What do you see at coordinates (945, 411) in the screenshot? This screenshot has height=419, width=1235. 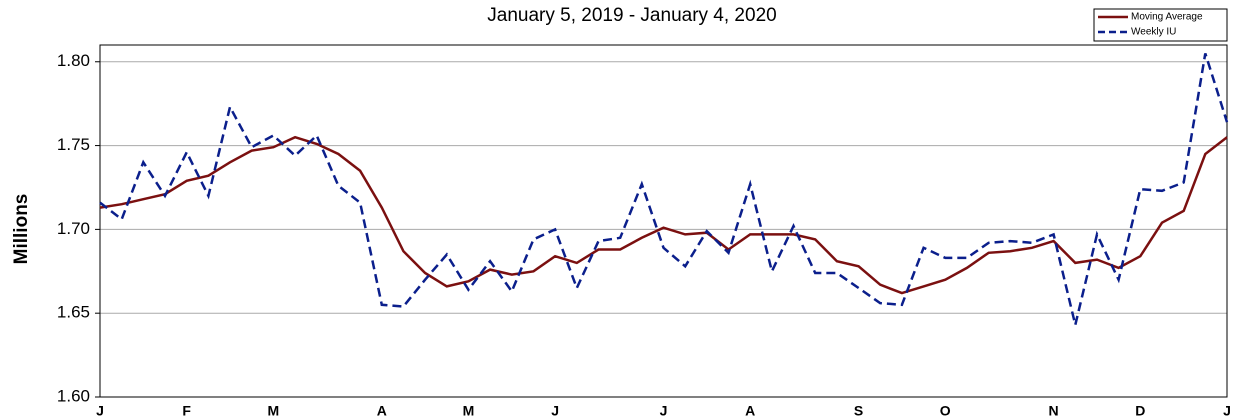 I see `x-tick-label: O` at bounding box center [945, 411].